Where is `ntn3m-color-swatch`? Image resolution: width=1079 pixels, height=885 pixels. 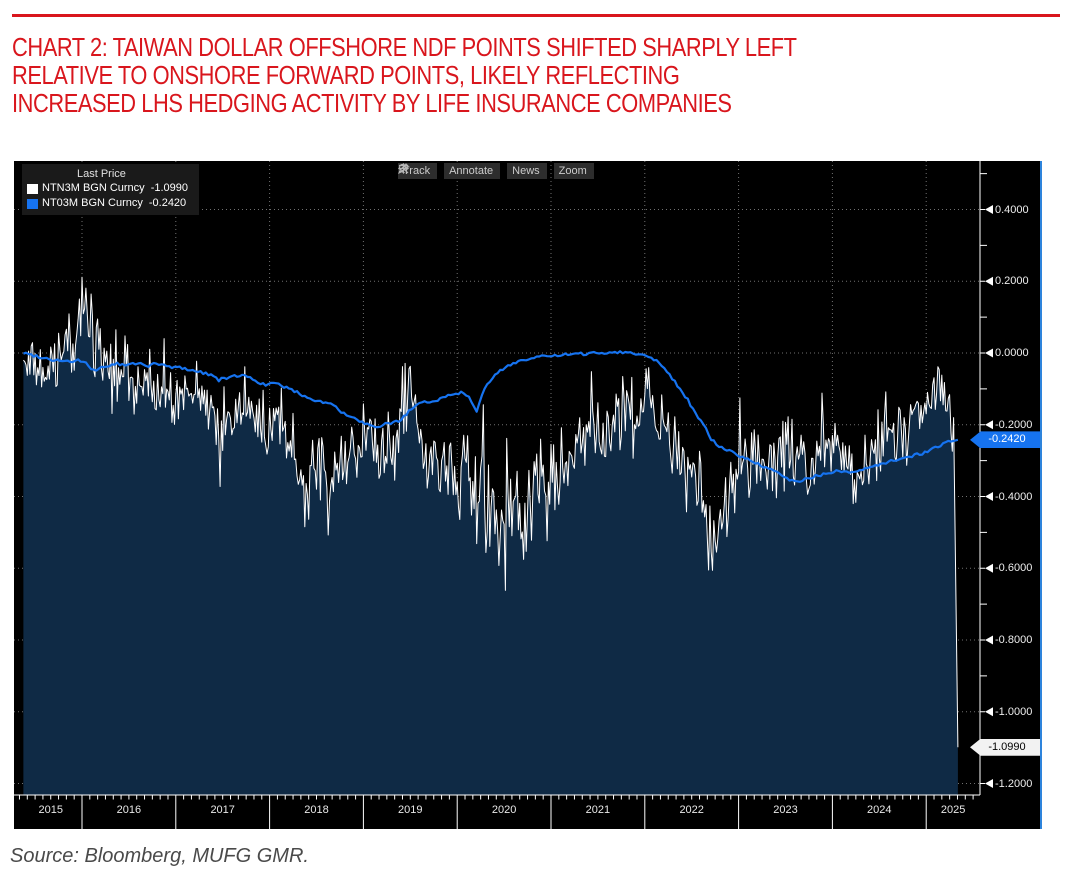
ntn3m-color-swatch is located at coordinates (32, 188).